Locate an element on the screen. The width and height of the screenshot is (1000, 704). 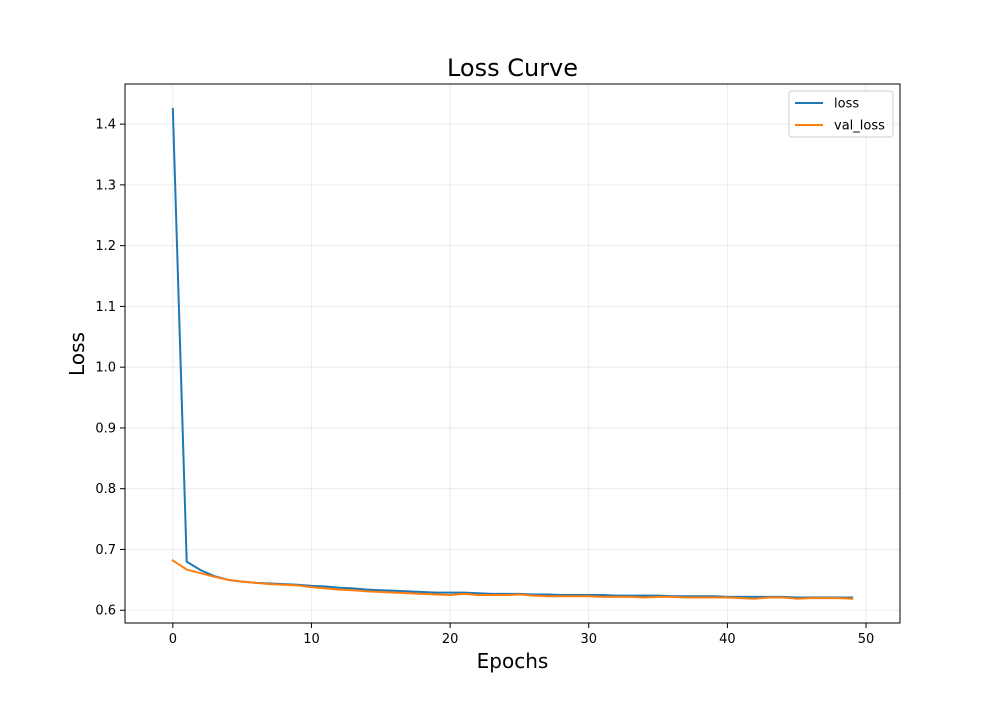
y-tick-label: 1.1 is located at coordinates (105, 307).